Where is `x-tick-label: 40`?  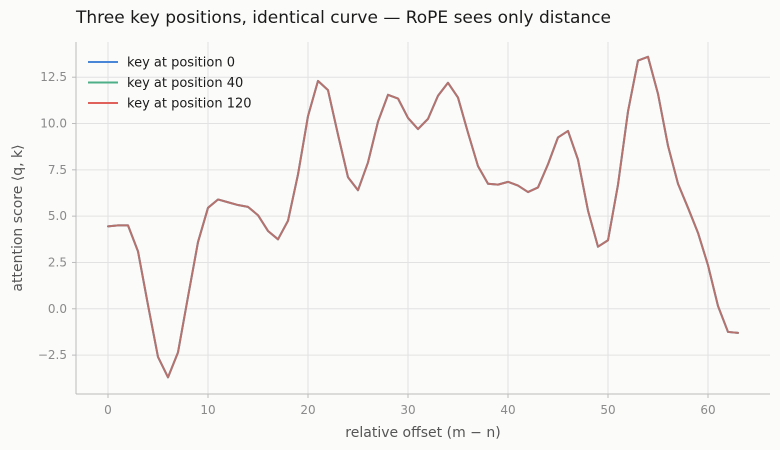 x-tick-label: 40 is located at coordinates (507, 410).